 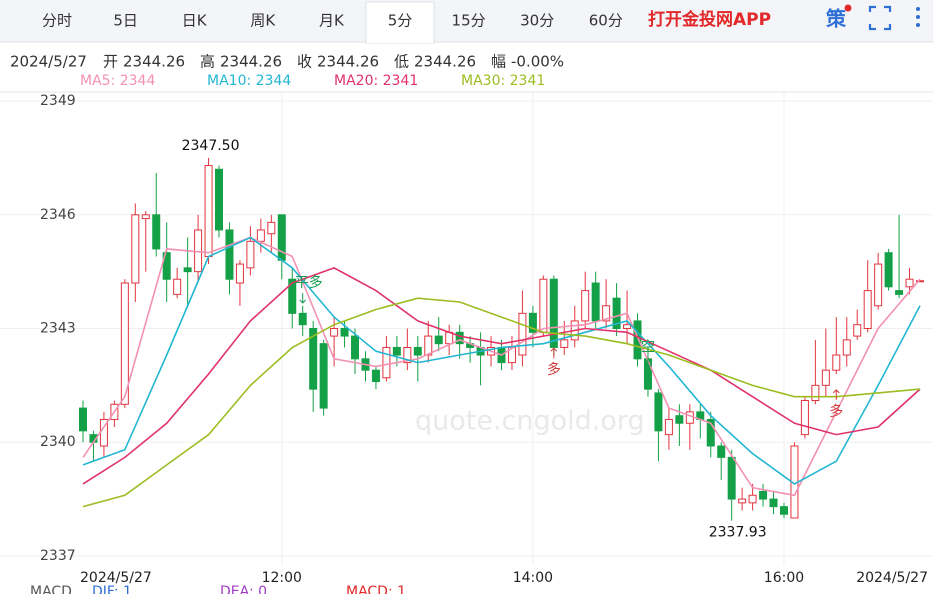 What do you see at coordinates (309, 282) in the screenshot?
I see `signal-label: 平多` at bounding box center [309, 282].